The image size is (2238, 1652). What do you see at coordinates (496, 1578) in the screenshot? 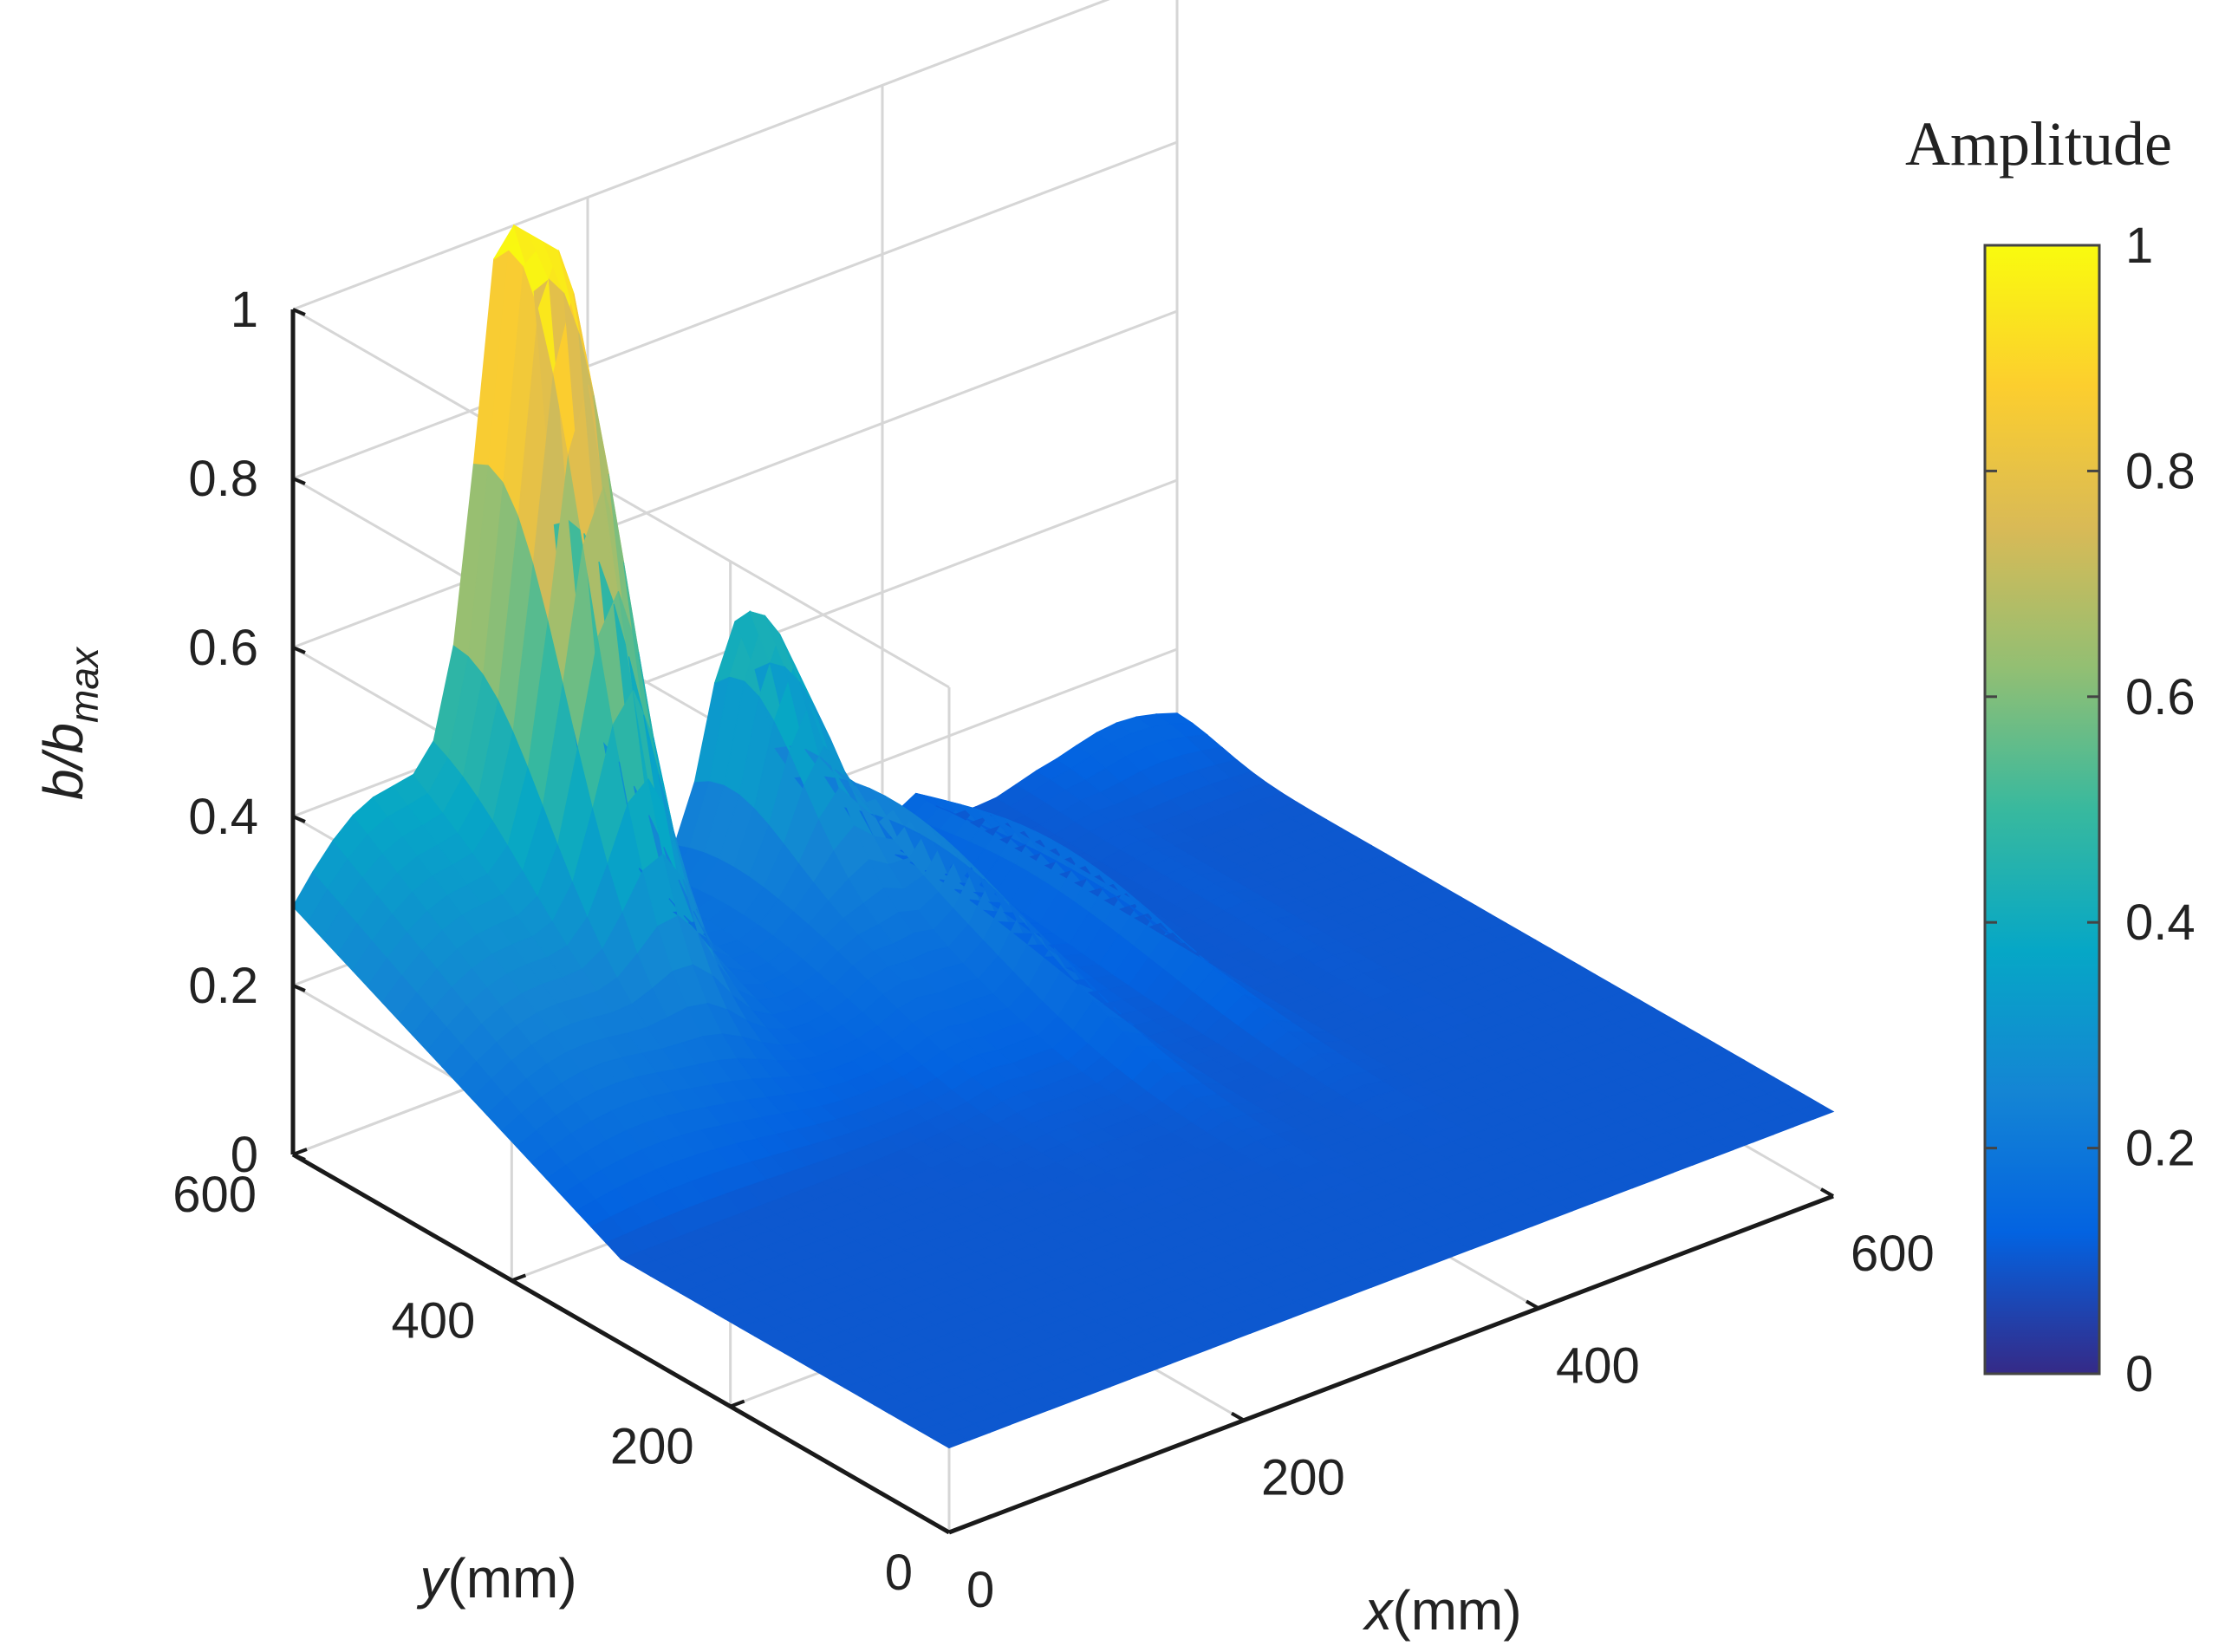
I see `y-axis-title: y(mm)` at bounding box center [496, 1578].